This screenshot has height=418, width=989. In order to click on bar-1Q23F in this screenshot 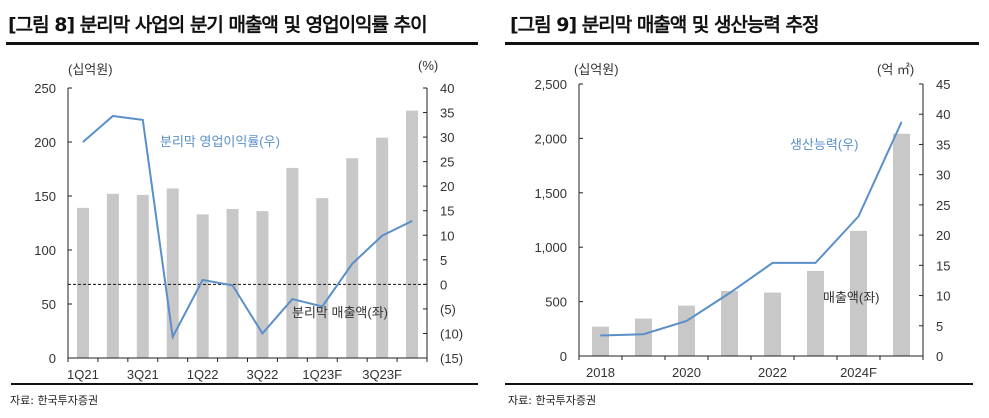, I will do `click(322, 278)`.